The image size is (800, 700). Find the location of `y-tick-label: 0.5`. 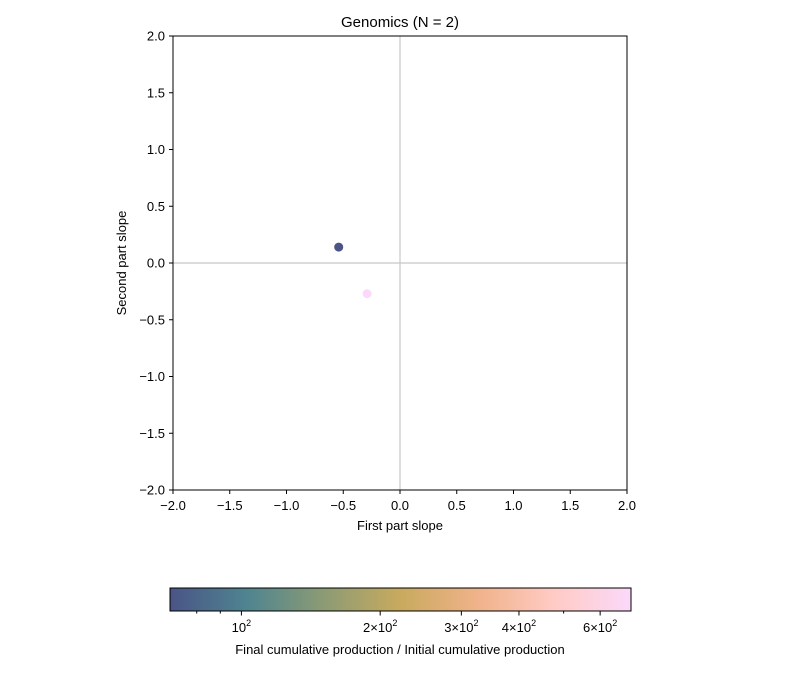

y-tick-label: 0.5 is located at coordinates (156, 206).